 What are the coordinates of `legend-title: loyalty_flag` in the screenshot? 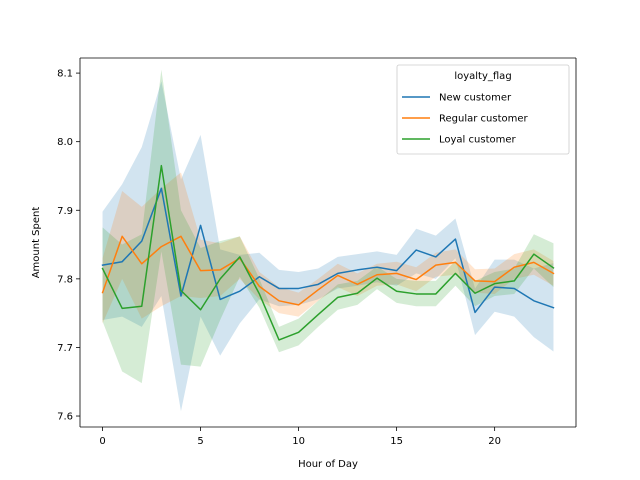 It's located at (482, 76).